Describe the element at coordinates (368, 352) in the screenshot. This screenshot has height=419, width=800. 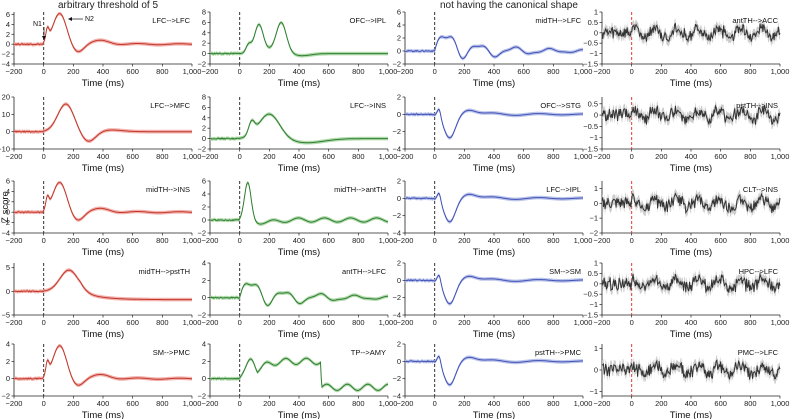
I see `panel-label: TP-->AMY` at that location.